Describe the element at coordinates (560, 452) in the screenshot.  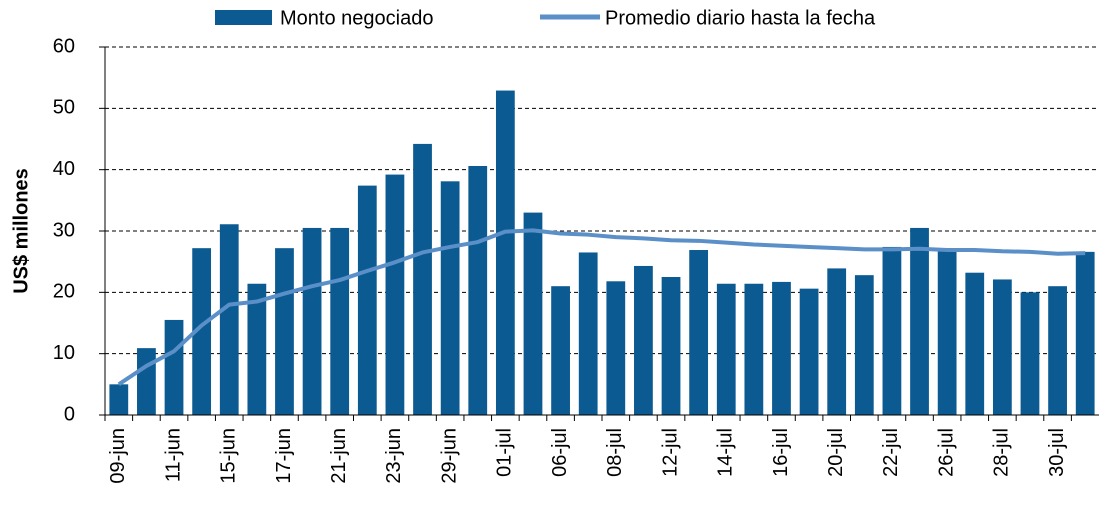
I see `x-tick-label: 06-jul` at that location.